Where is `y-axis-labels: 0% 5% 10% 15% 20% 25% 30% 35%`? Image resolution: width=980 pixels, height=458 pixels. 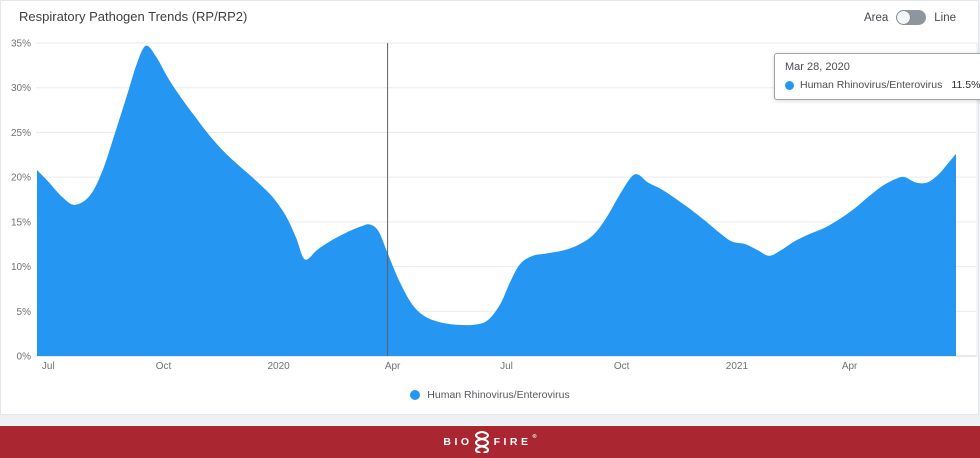 y-axis-labels: 0% 5% 10% 15% 20% 25% 30% 35% is located at coordinates (21, 201).